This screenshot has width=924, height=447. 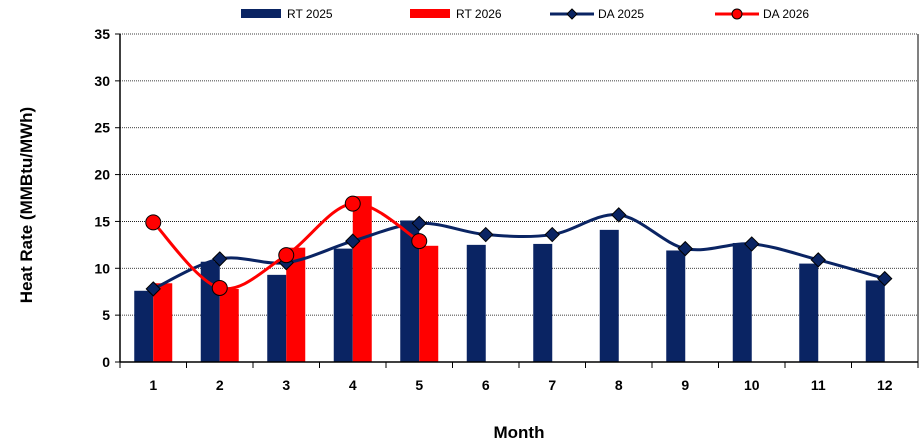 What do you see at coordinates (153, 385) in the screenshot?
I see `x-tick-label: 1` at bounding box center [153, 385].